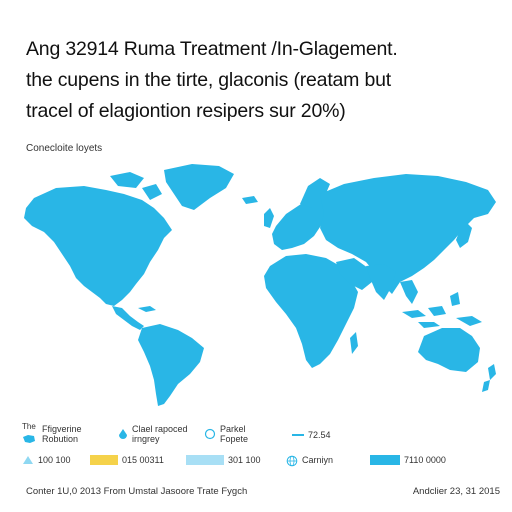  I want to click on drop-icon, so click(123, 434).